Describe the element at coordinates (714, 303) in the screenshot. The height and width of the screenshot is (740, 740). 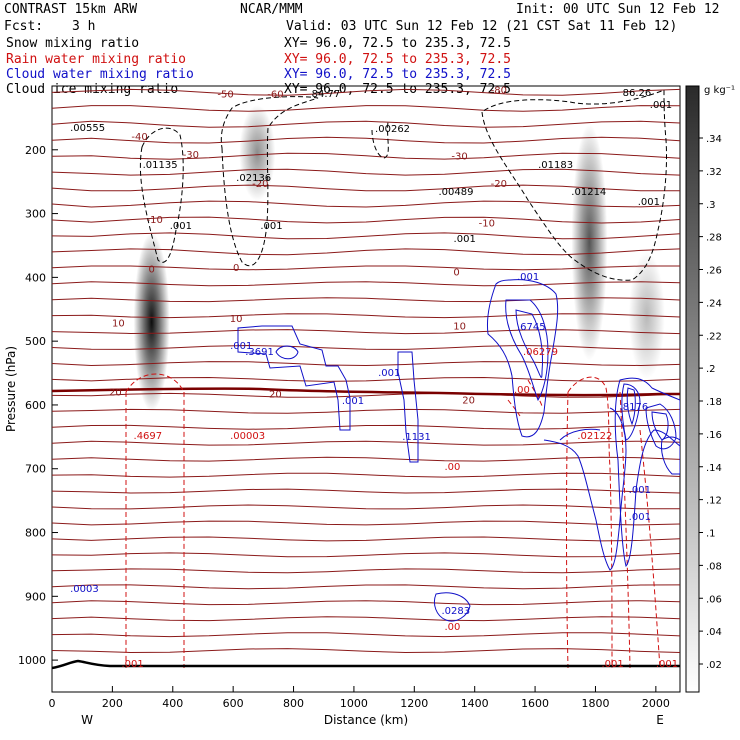
I see `colorbar-tick-label: .24` at that location.